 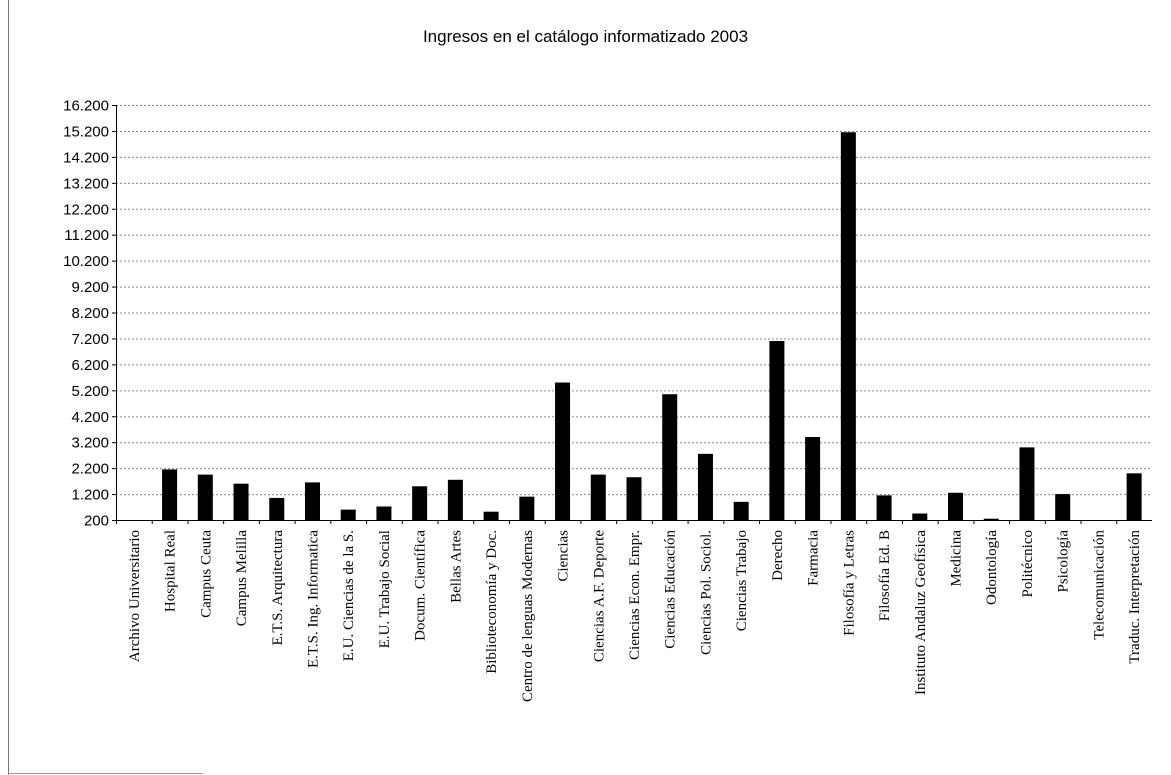 What do you see at coordinates (86, 261) in the screenshot?
I see `y-tick-label: 10.200` at bounding box center [86, 261].